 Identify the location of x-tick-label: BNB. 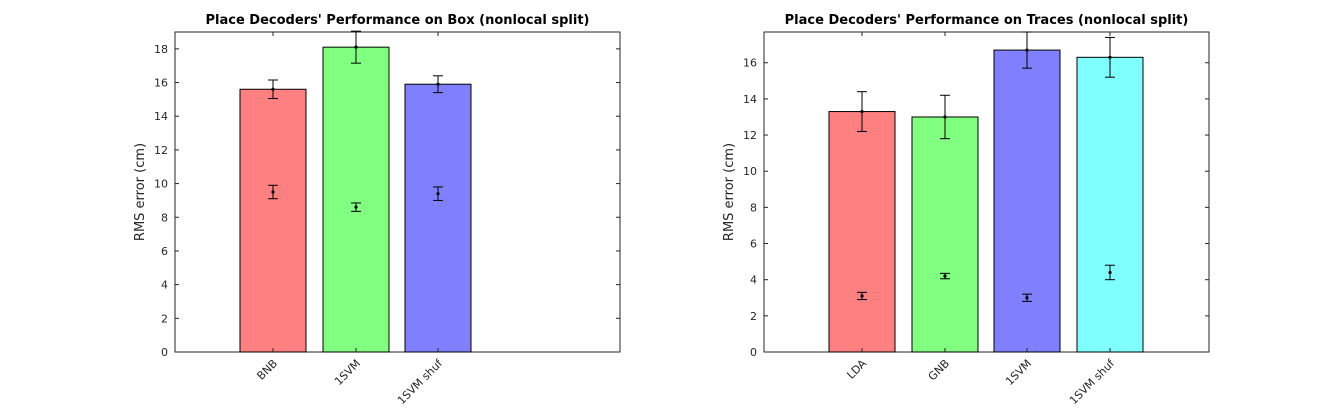
(267, 370).